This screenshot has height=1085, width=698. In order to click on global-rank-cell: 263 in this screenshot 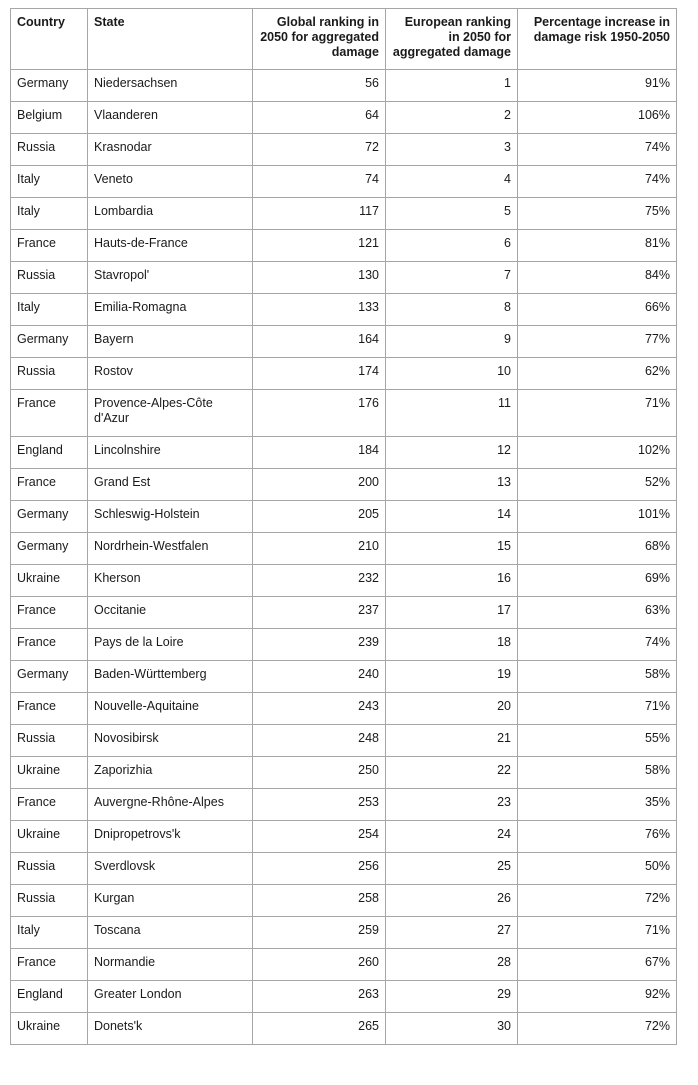, I will do `click(319, 996)`.